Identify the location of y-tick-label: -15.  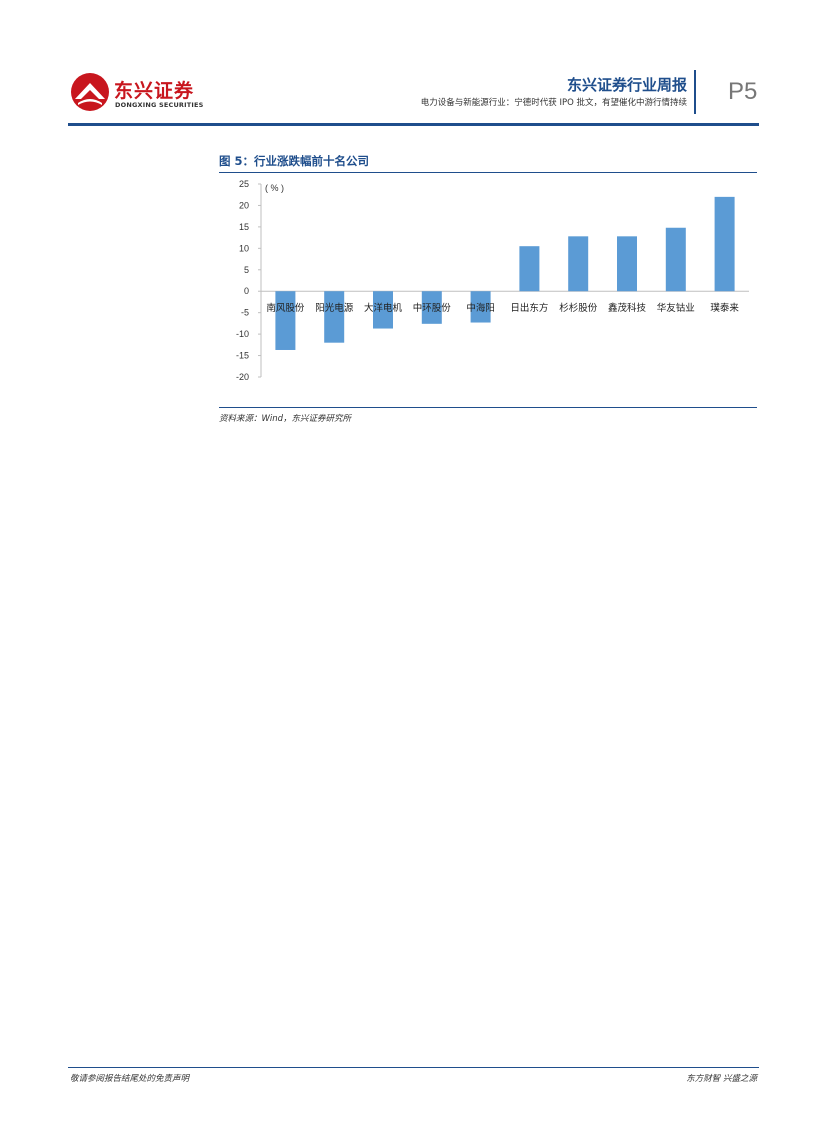
(242, 356).